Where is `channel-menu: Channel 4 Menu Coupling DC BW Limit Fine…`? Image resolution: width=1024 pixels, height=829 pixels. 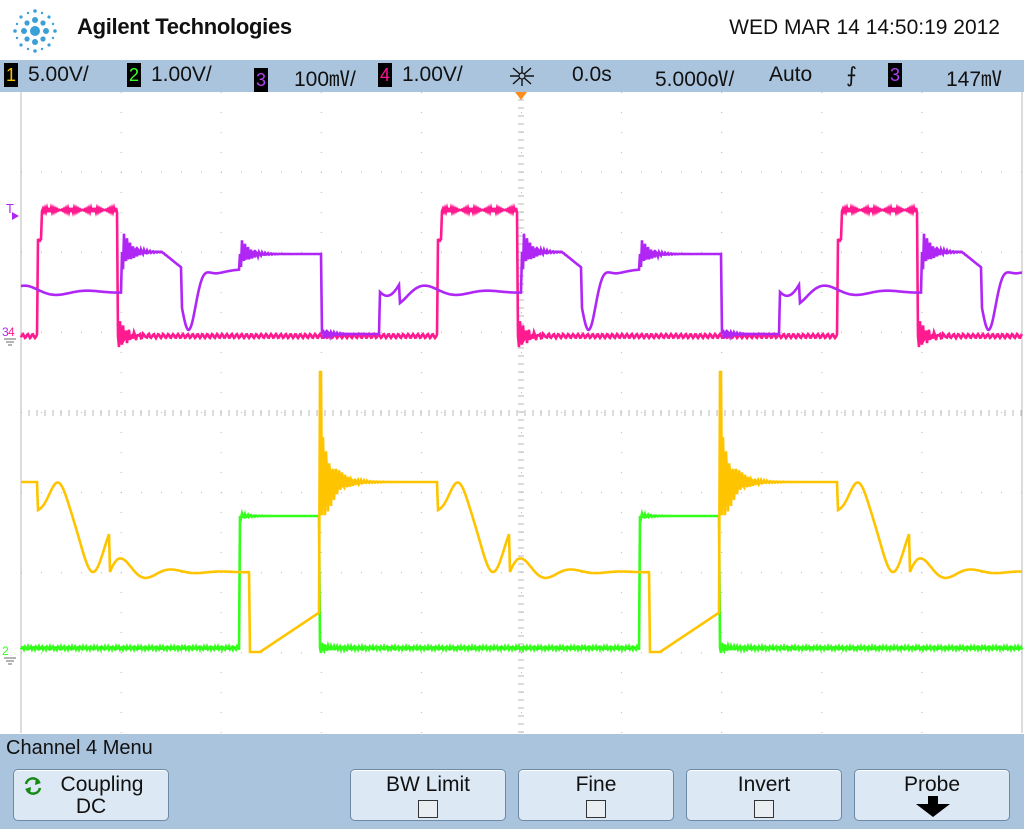
channel-menu: Channel 4 Menu Coupling DC BW Limit Fine… is located at coordinates (512, 781).